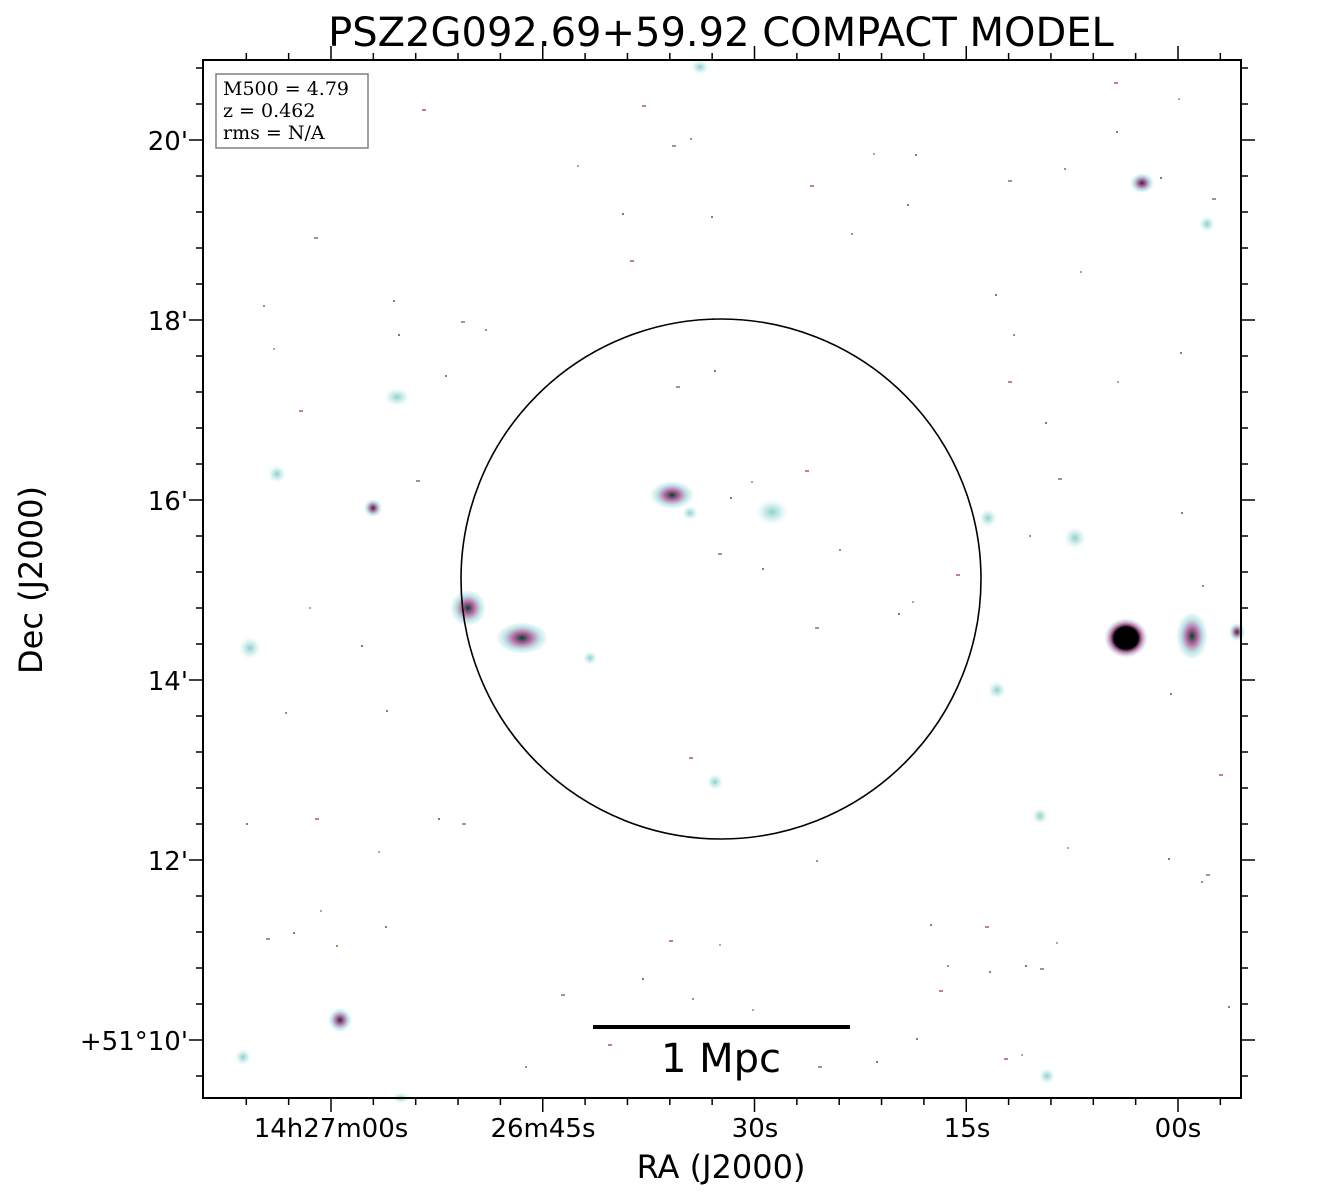  I want to click on x-tick-label: 15s, so click(967, 1129).